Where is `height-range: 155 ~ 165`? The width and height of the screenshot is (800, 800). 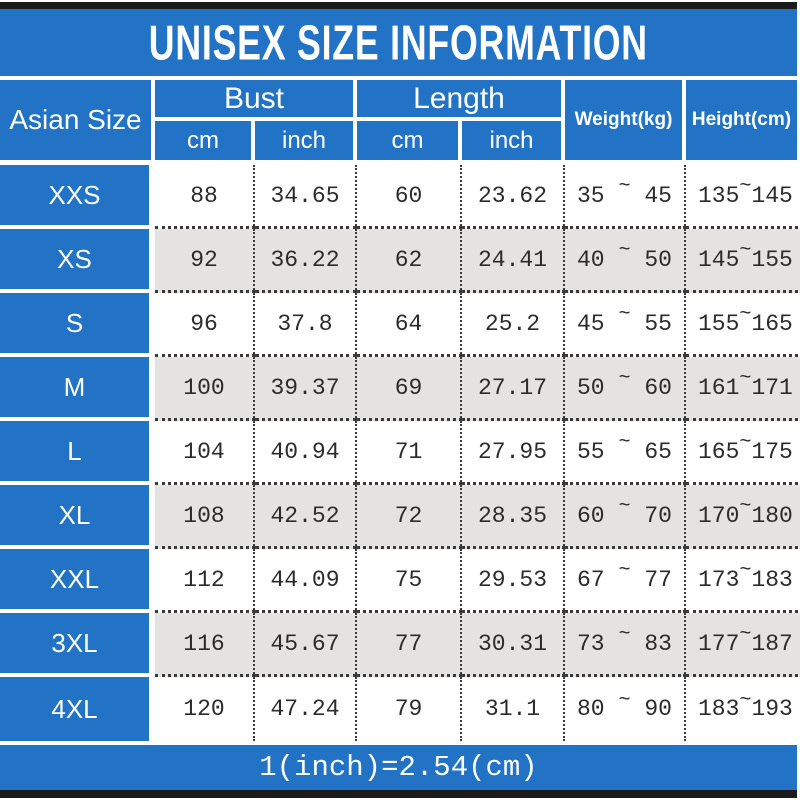
height-range: 155 ~ 165 is located at coordinates (743, 325).